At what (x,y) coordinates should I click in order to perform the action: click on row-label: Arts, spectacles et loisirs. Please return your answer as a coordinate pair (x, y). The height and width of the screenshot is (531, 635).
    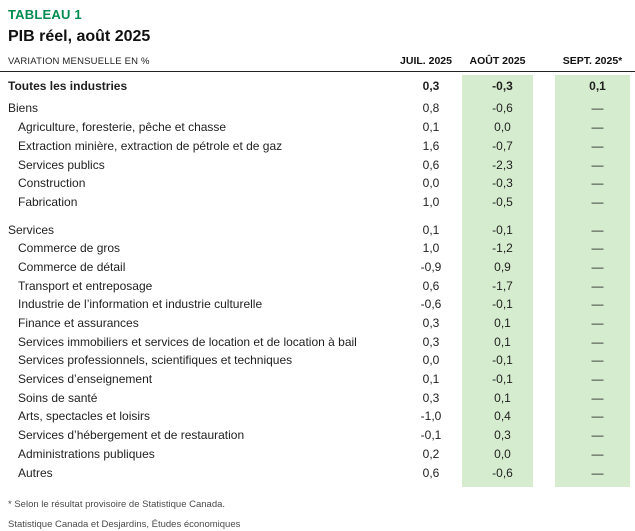
    Looking at the image, I should click on (84, 416).